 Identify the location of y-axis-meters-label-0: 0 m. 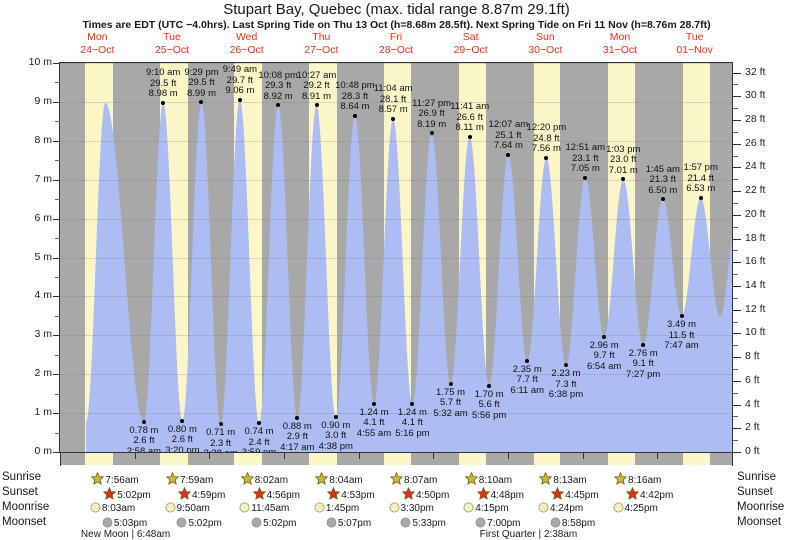
(43, 451).